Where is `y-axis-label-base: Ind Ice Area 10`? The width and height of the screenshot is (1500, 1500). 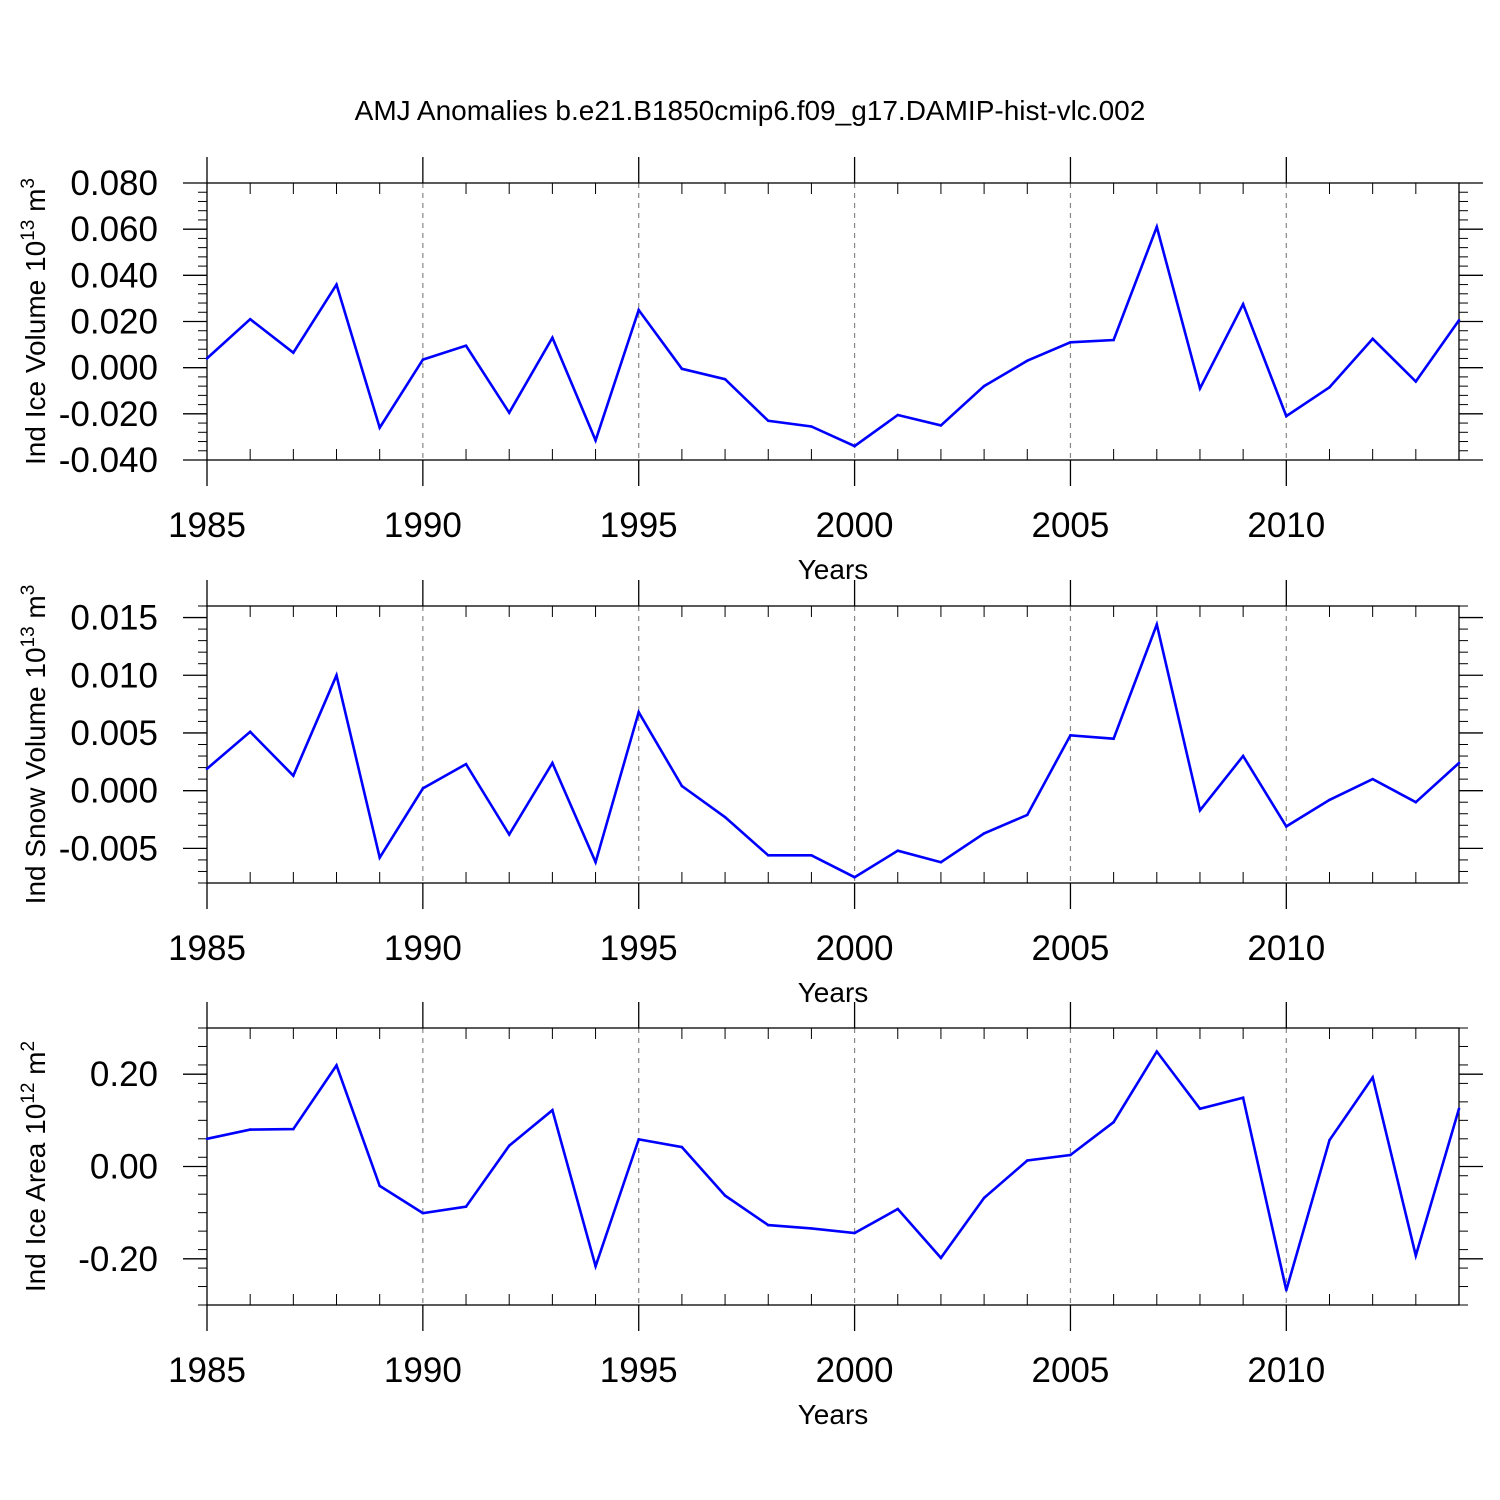 y-axis-label-base: Ind Ice Area 10 is located at coordinates (35, 1198).